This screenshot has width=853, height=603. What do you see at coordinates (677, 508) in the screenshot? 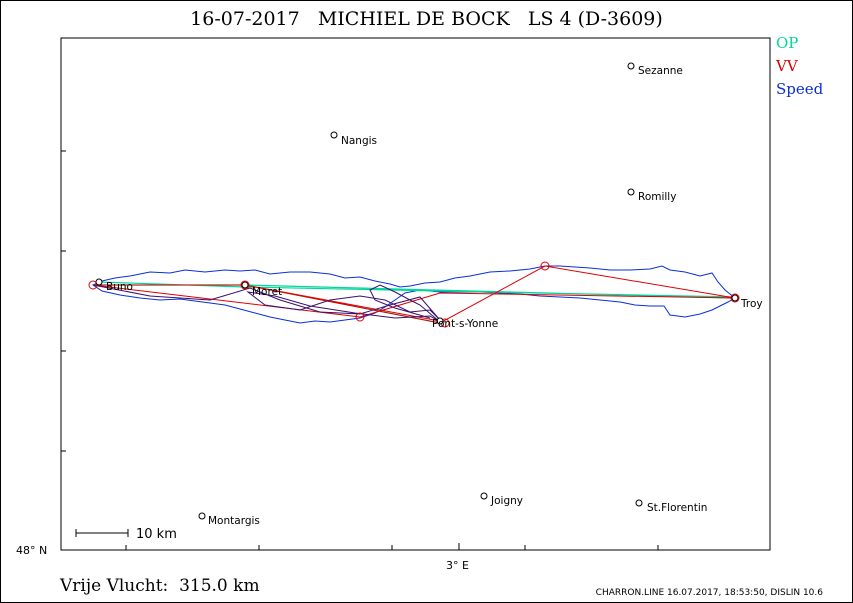
I see `svg-text: St.Florentin` at bounding box center [677, 508].